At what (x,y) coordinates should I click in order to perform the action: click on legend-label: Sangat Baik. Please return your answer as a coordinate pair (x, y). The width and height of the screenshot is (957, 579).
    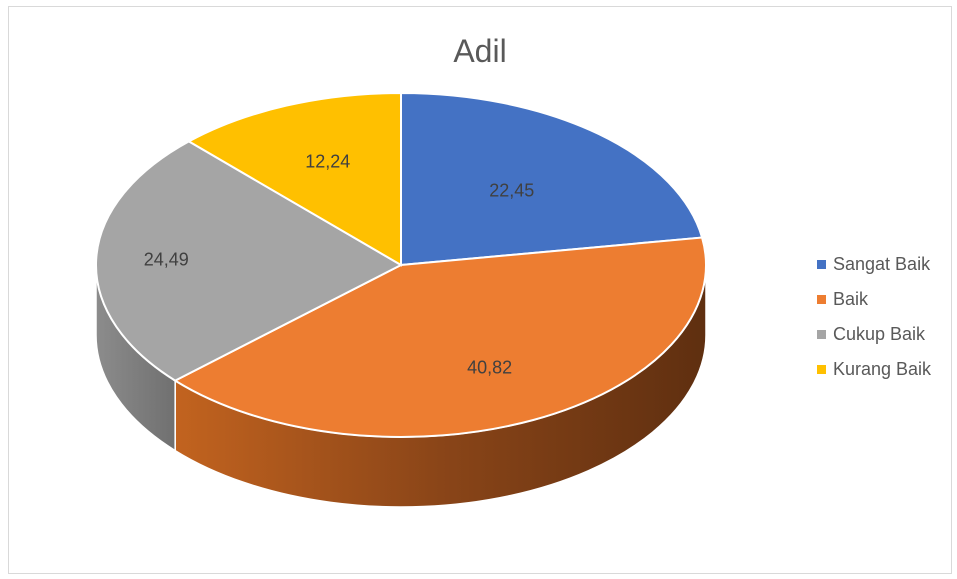
    Looking at the image, I should click on (882, 263).